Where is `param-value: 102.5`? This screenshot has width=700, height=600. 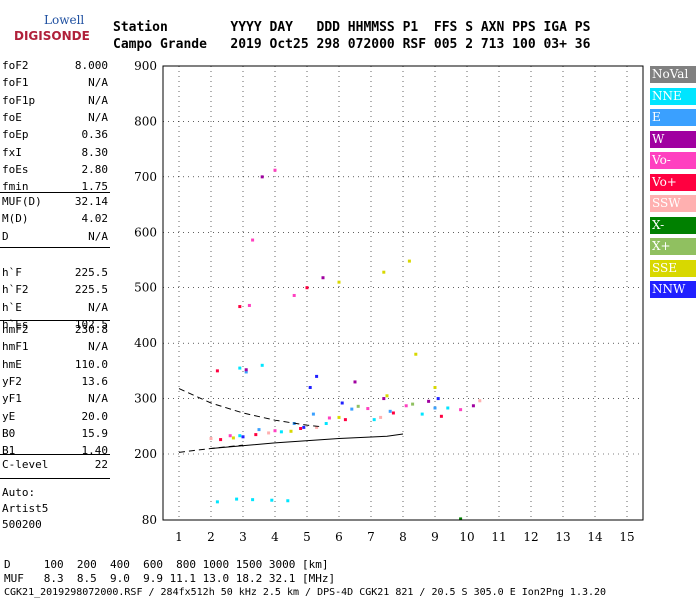 param-value: 102.5 is located at coordinates (91, 324).